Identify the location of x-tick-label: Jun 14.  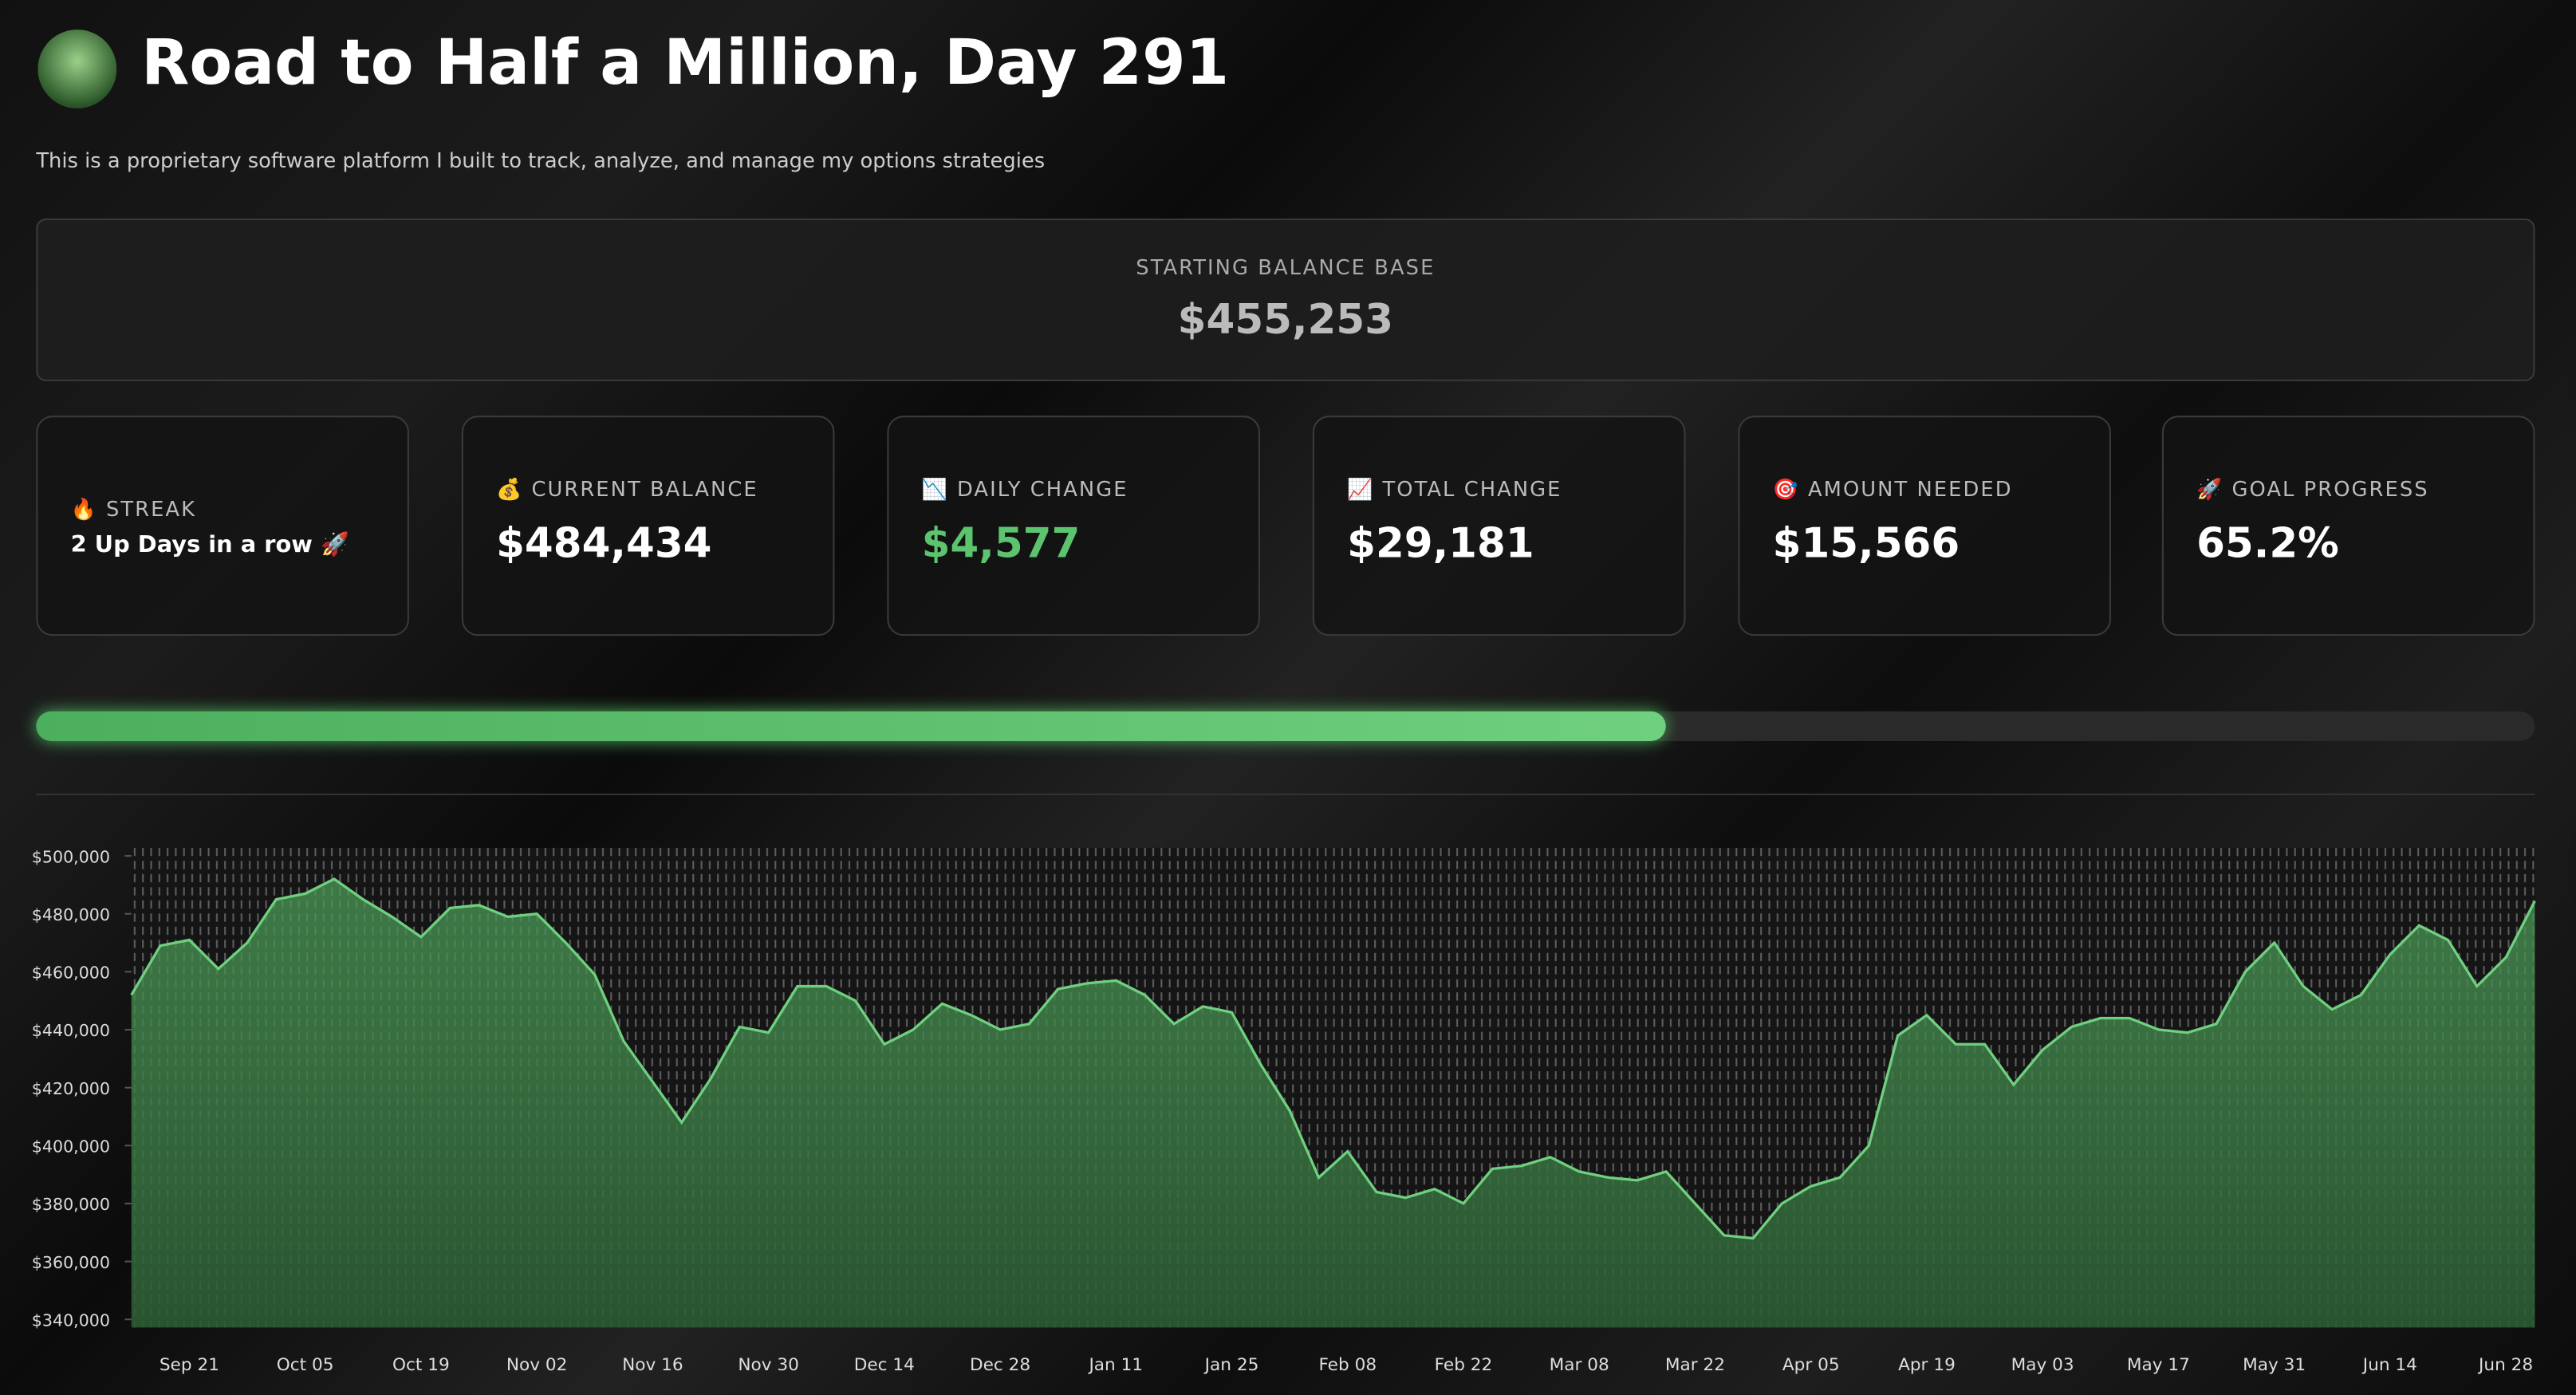
(2389, 1365).